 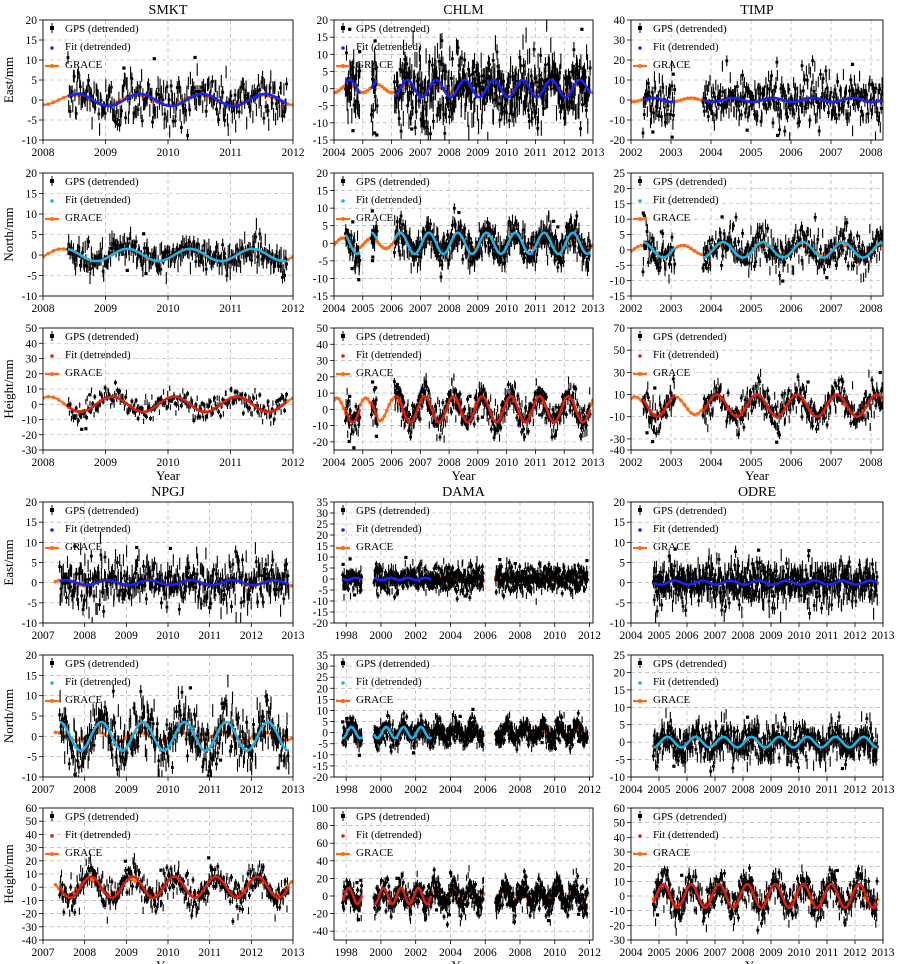 What do you see at coordinates (687, 636) in the screenshot?
I see `x-tick-label: 2006` at bounding box center [687, 636].